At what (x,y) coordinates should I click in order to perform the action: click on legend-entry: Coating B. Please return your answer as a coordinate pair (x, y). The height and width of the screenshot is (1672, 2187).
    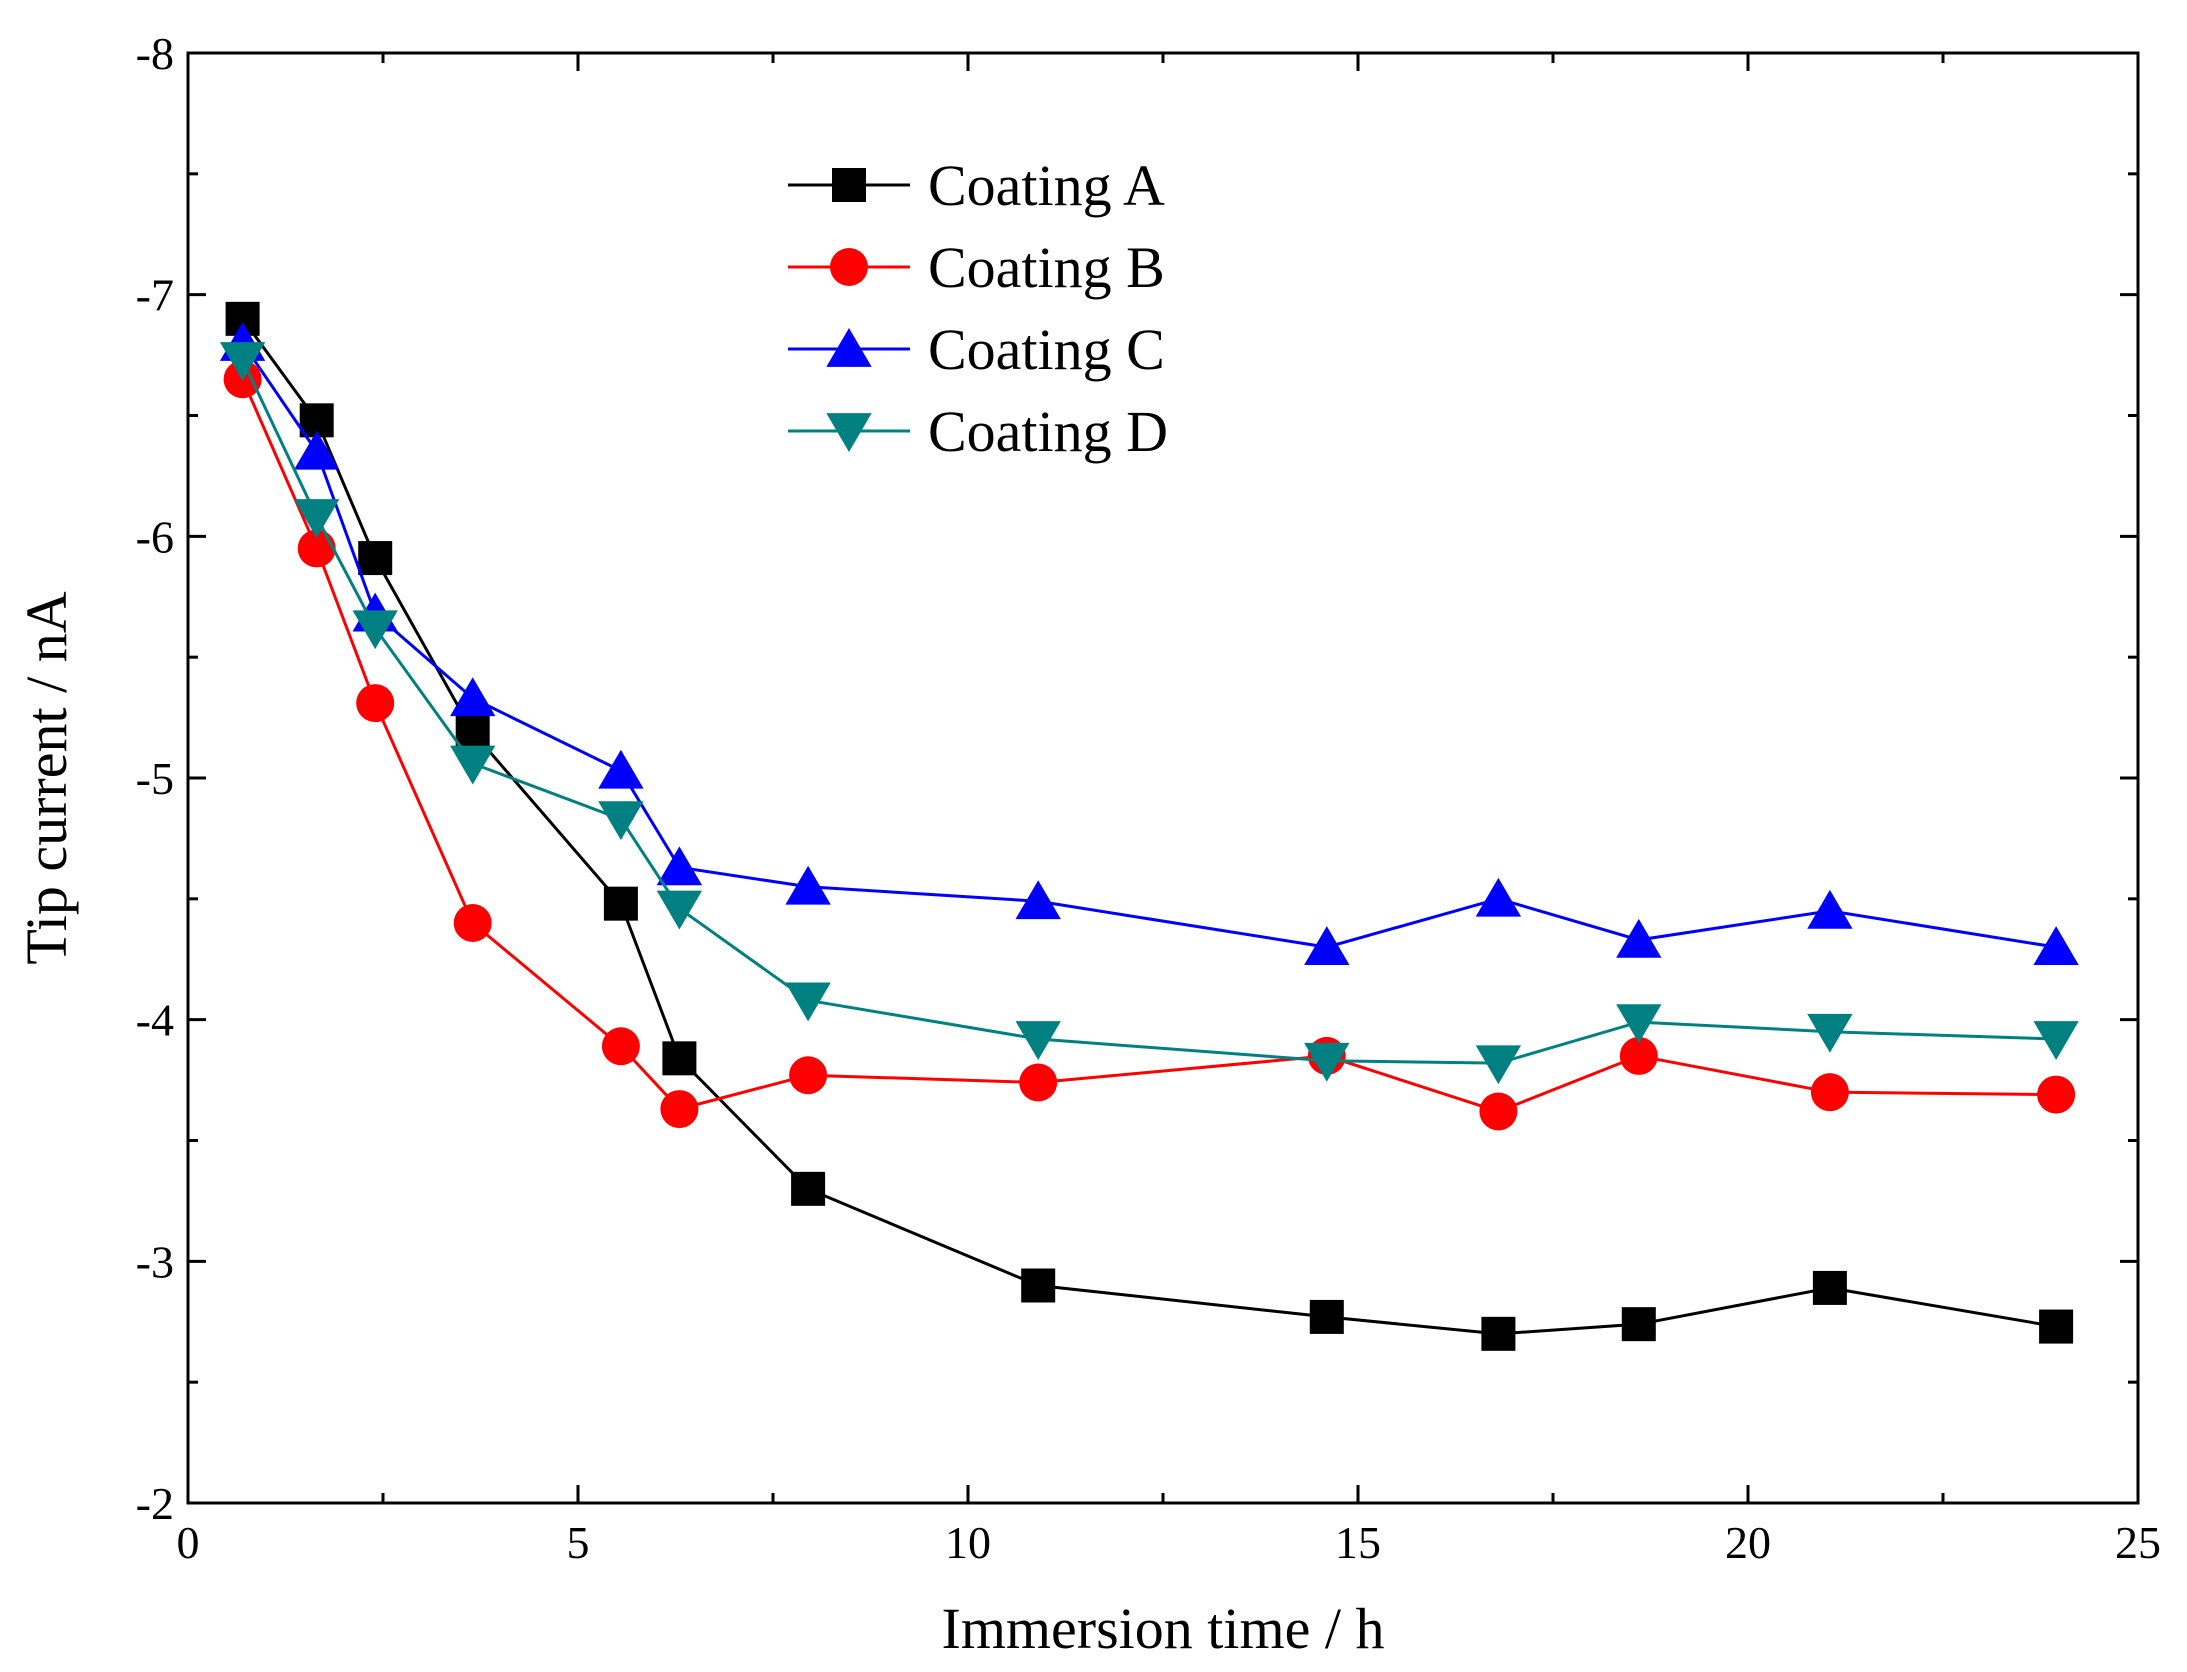
    Looking at the image, I should click on (976, 267).